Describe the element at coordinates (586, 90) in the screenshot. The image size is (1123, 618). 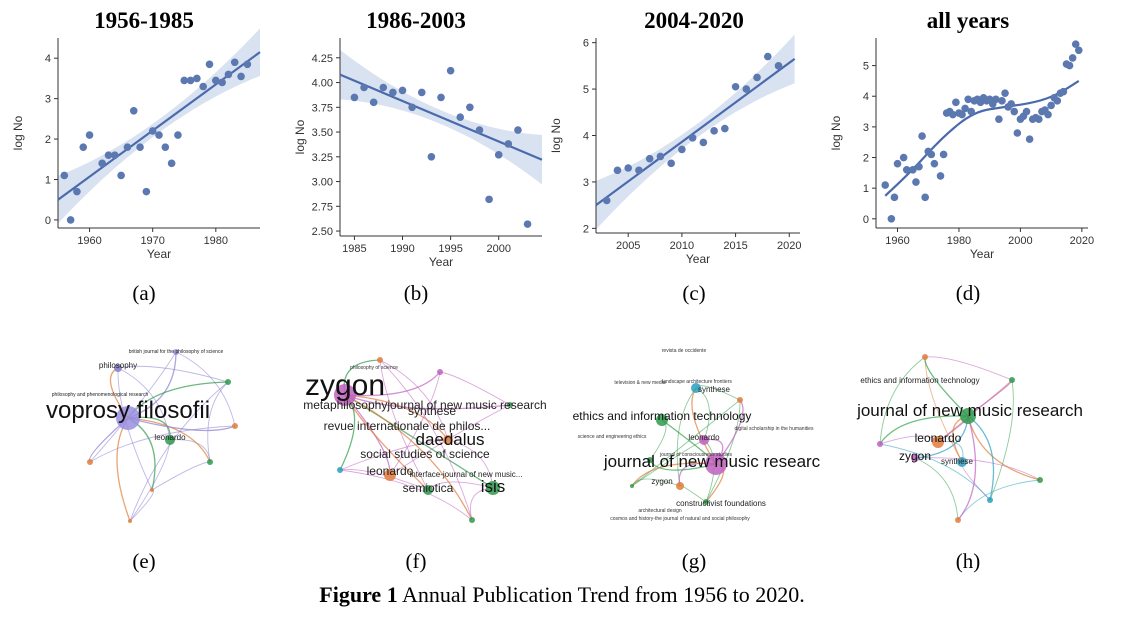
I see `y-tick-label: 5` at that location.